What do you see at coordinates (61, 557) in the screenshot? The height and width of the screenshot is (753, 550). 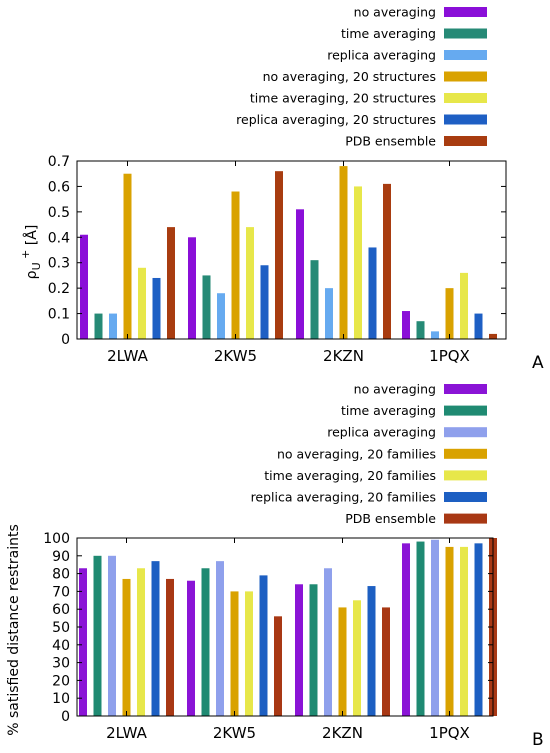 I see `y-tick-label: 90` at bounding box center [61, 557].